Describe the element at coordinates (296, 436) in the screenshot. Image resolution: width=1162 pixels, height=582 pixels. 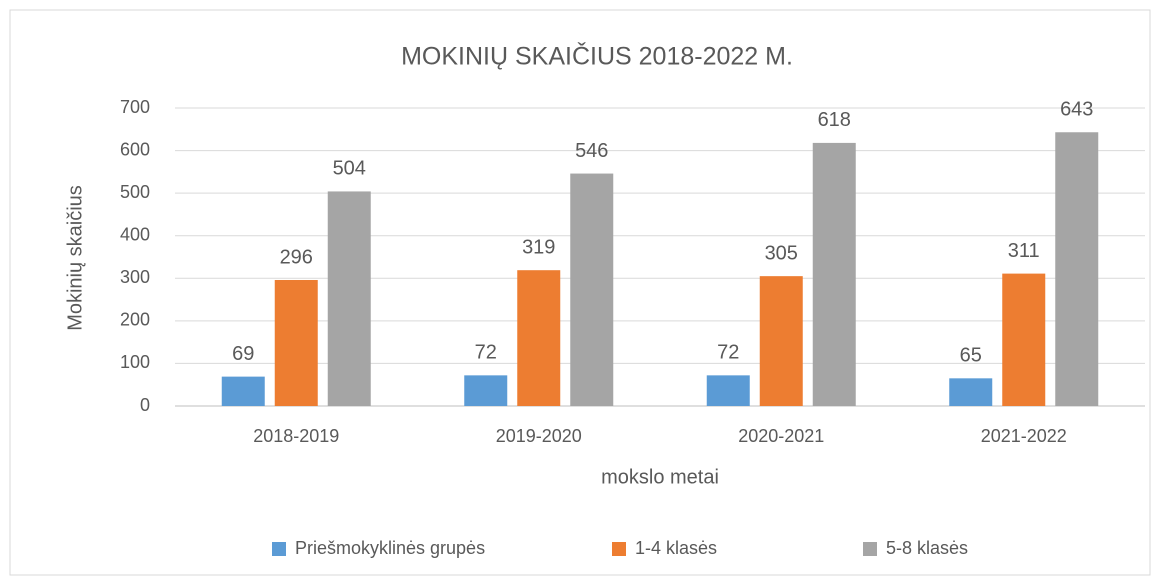
I see `x-tick-label: 2018-2019` at that location.